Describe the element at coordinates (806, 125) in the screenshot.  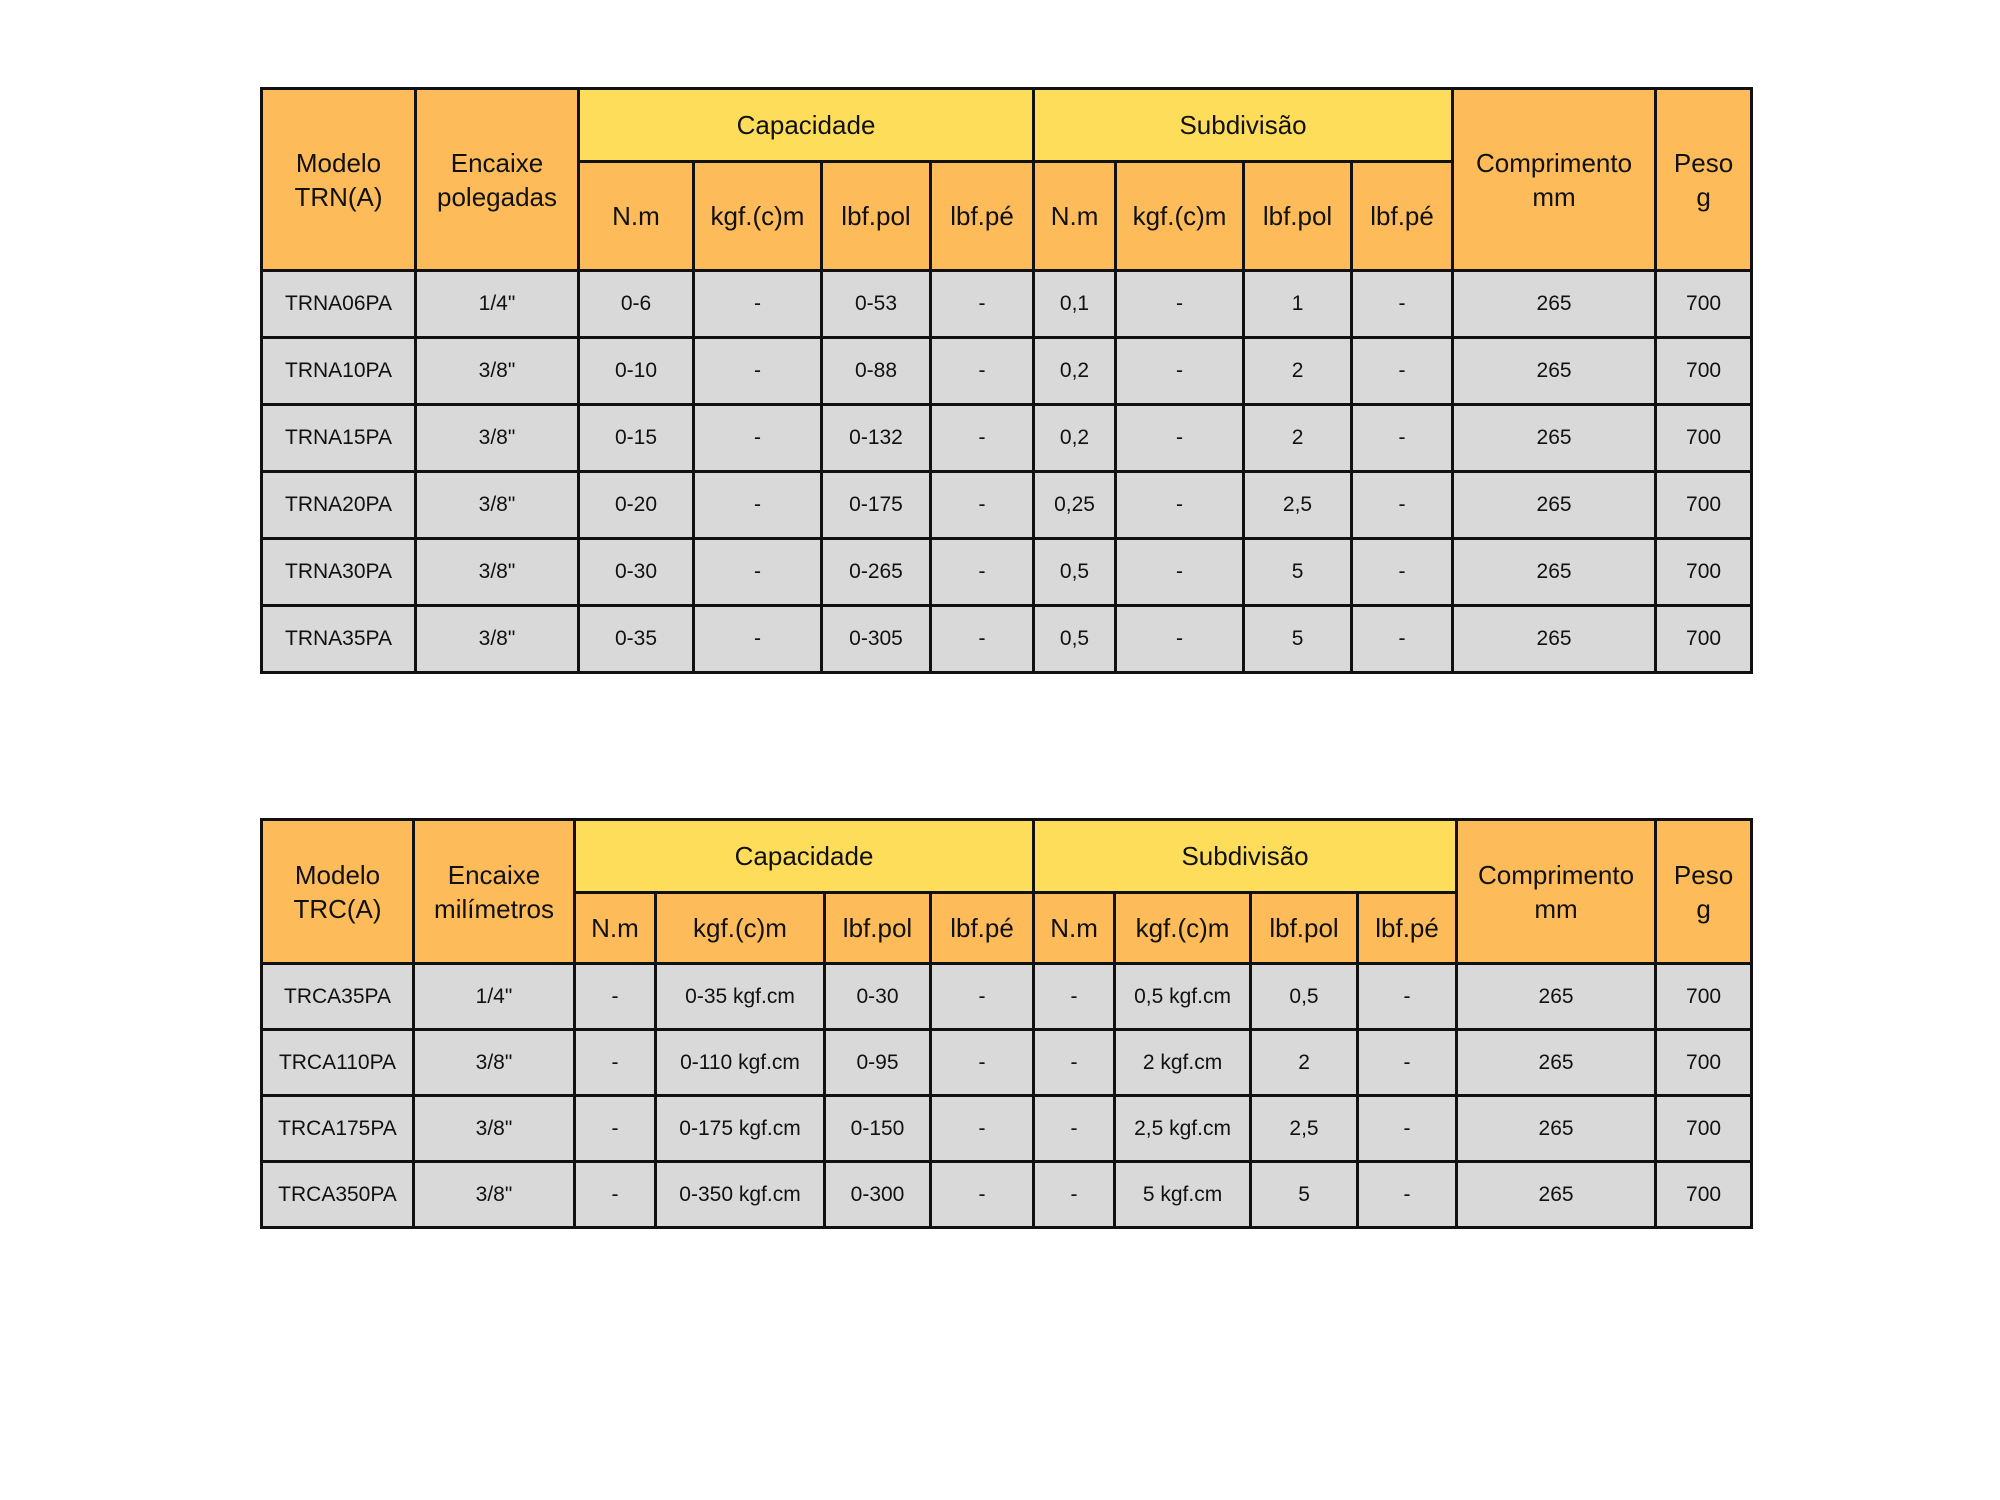
I see `capacity-header: Capacidade` at that location.